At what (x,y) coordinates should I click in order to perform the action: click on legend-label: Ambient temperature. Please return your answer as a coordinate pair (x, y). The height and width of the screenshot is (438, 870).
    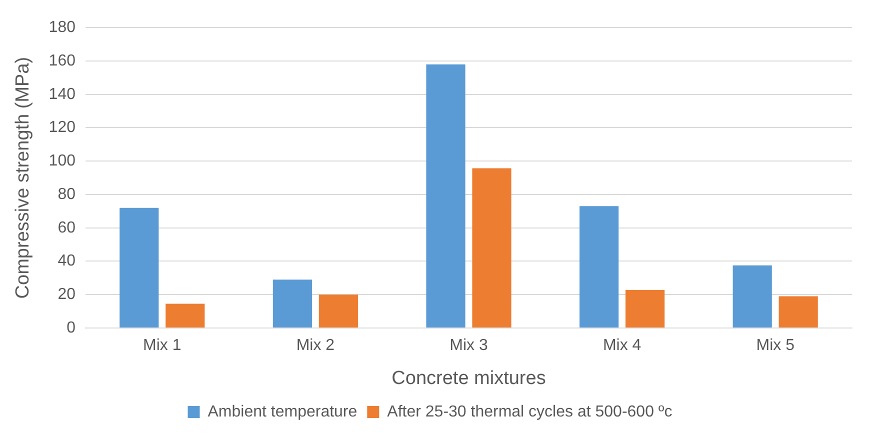
    Looking at the image, I should click on (283, 411).